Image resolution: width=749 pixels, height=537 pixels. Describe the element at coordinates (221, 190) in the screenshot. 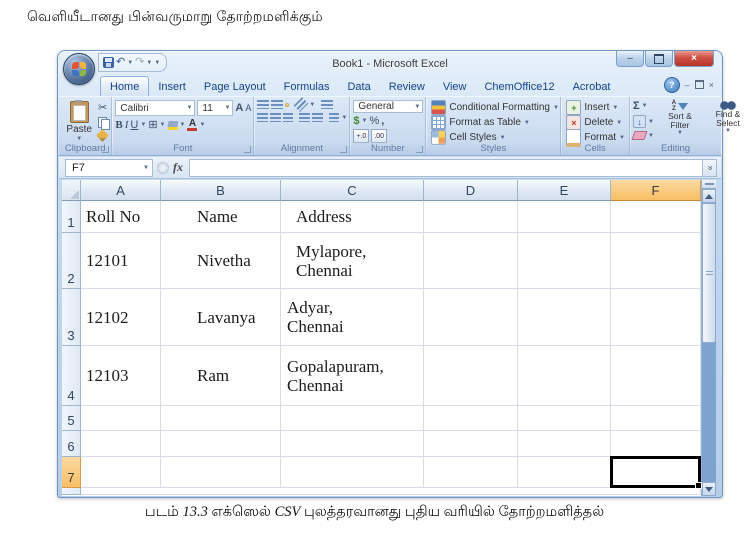

I see `column-header-B: B` at that location.